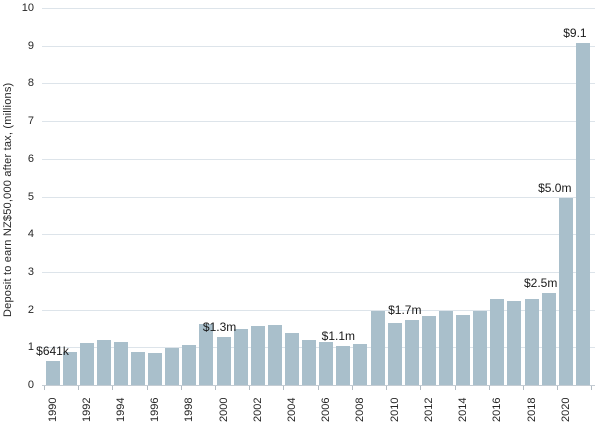  I want to click on y-tick-label: 6, so click(30, 158).